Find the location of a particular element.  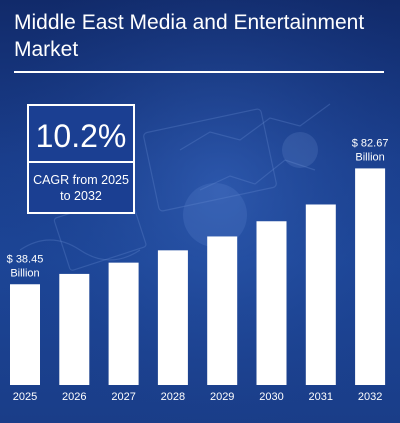

data-label-2032-line-1: $ 82.67 is located at coordinates (370, 143).